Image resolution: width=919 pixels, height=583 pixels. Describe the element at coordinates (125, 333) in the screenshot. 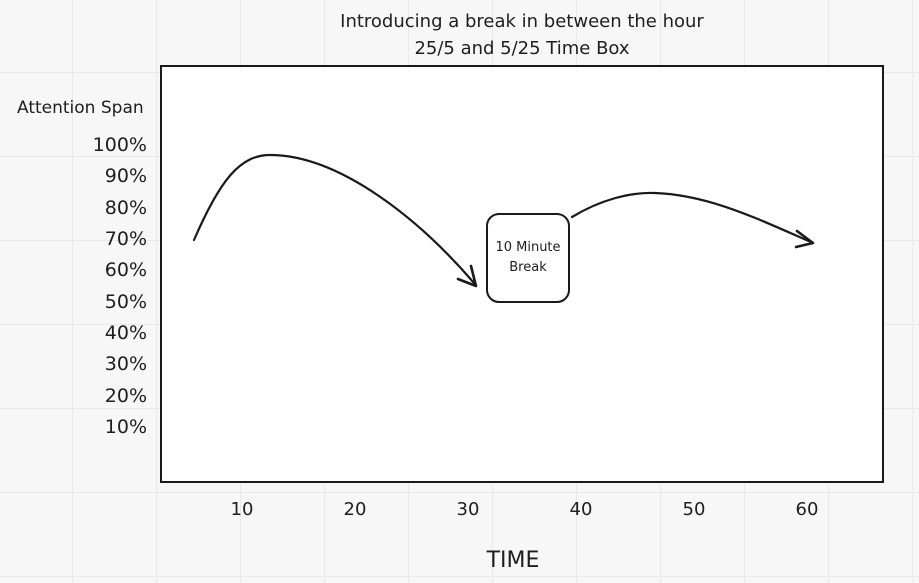

I see `y-tick-40: 40%` at that location.